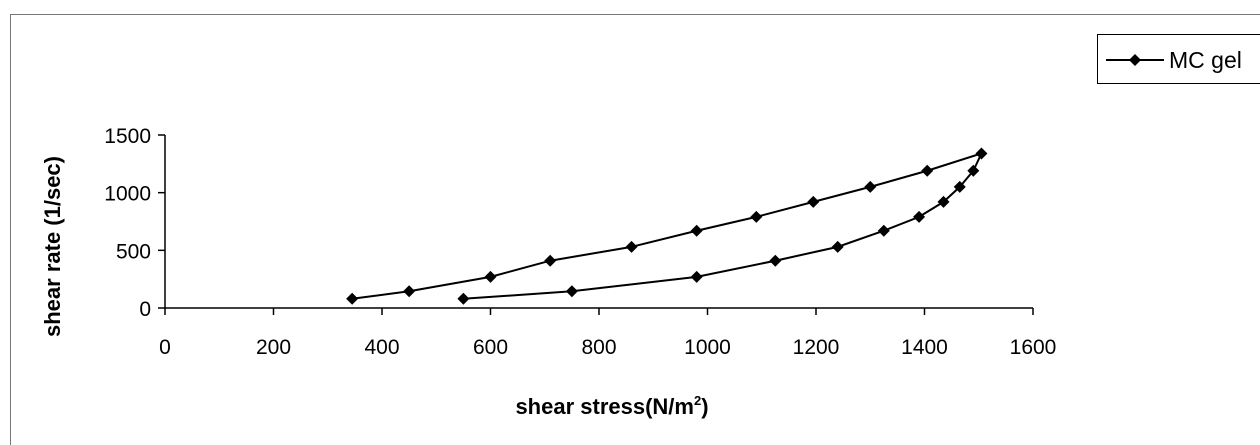  Describe the element at coordinates (127, 136) in the screenshot. I see `y-tick-label: 1500` at that location.